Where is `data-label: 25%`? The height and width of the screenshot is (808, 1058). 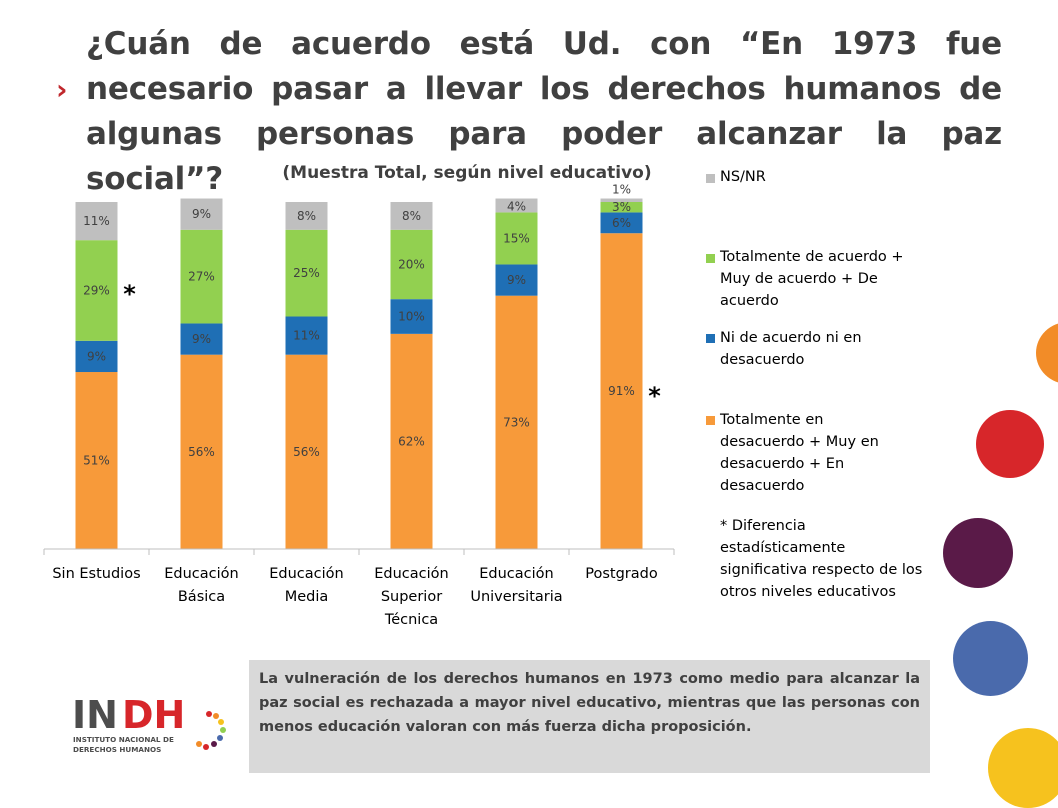 data-label: 25% is located at coordinates (306, 273).